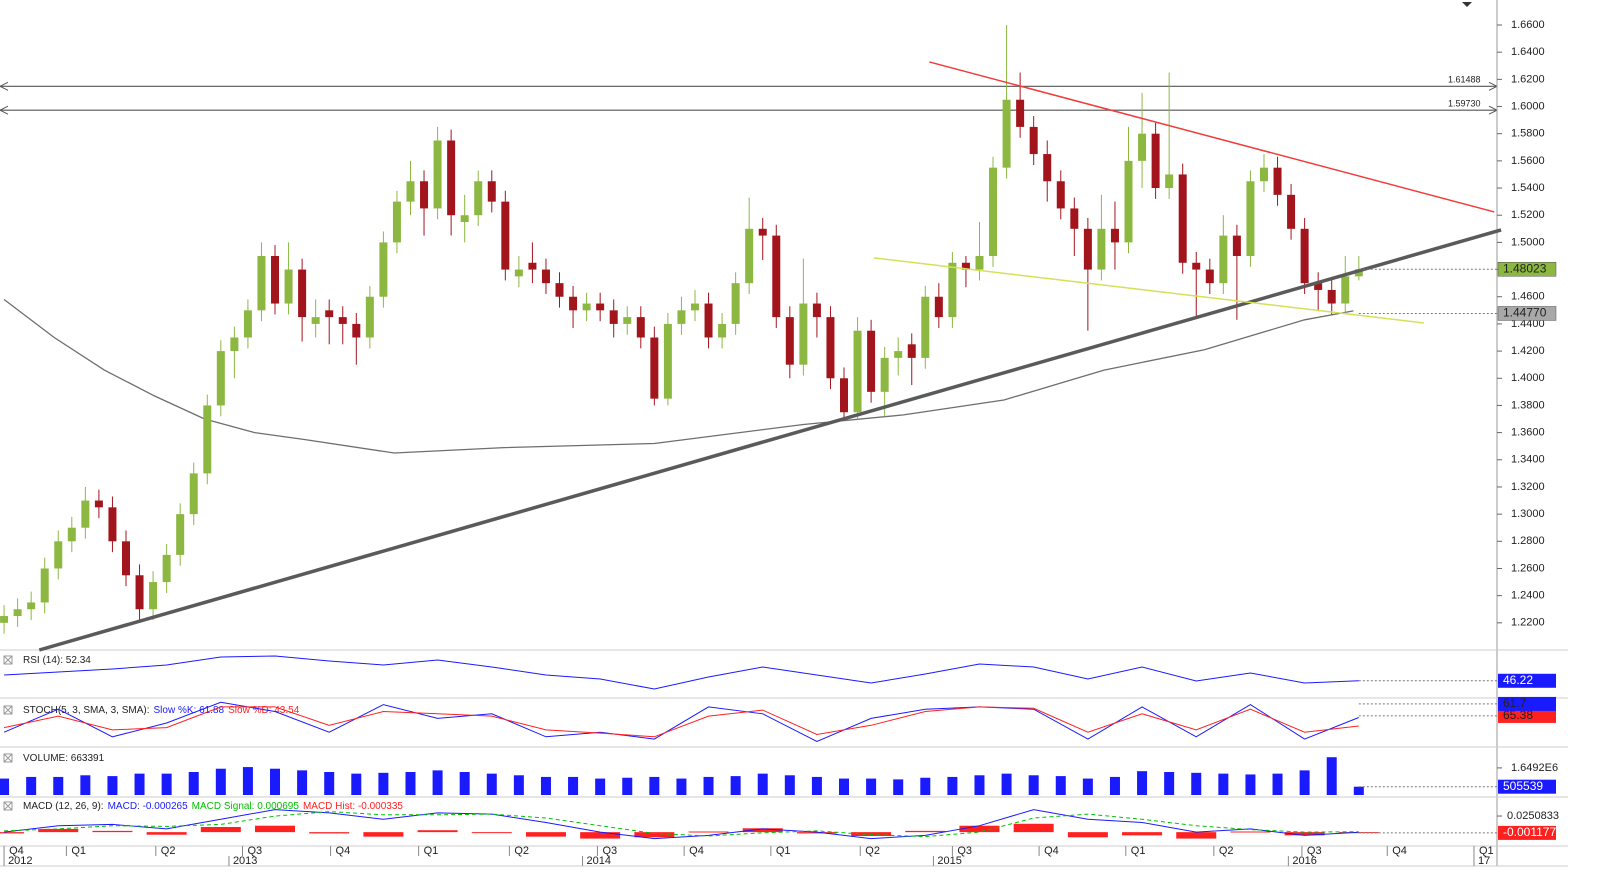  Describe the element at coordinates (1528, 541) in the screenshot. I see `y-tick-label: 1.2800` at that location.